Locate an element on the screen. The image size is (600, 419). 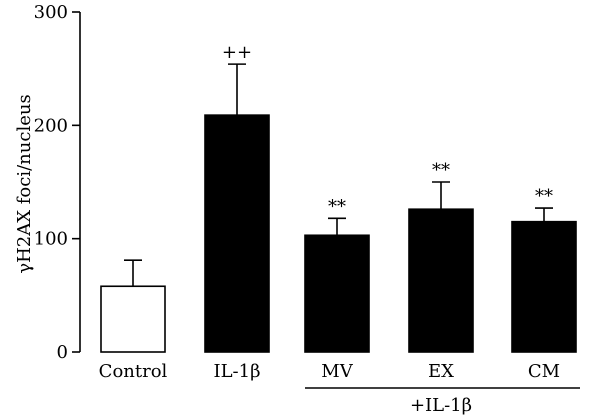
y-tick-label: 100 is located at coordinates (51, 239).